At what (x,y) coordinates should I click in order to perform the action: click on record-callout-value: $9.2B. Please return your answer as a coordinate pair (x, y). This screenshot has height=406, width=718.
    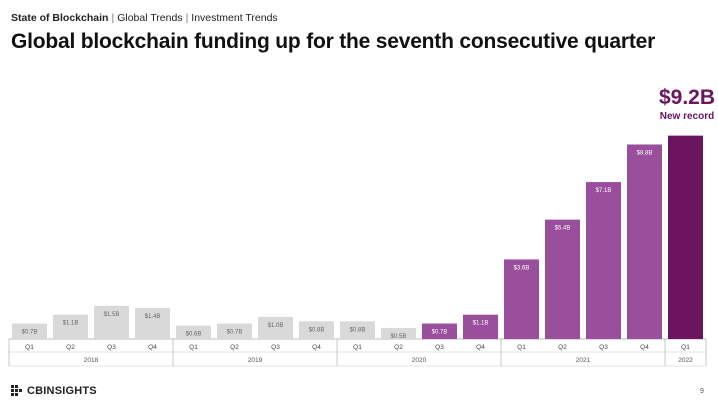
    Looking at the image, I should click on (687, 97).